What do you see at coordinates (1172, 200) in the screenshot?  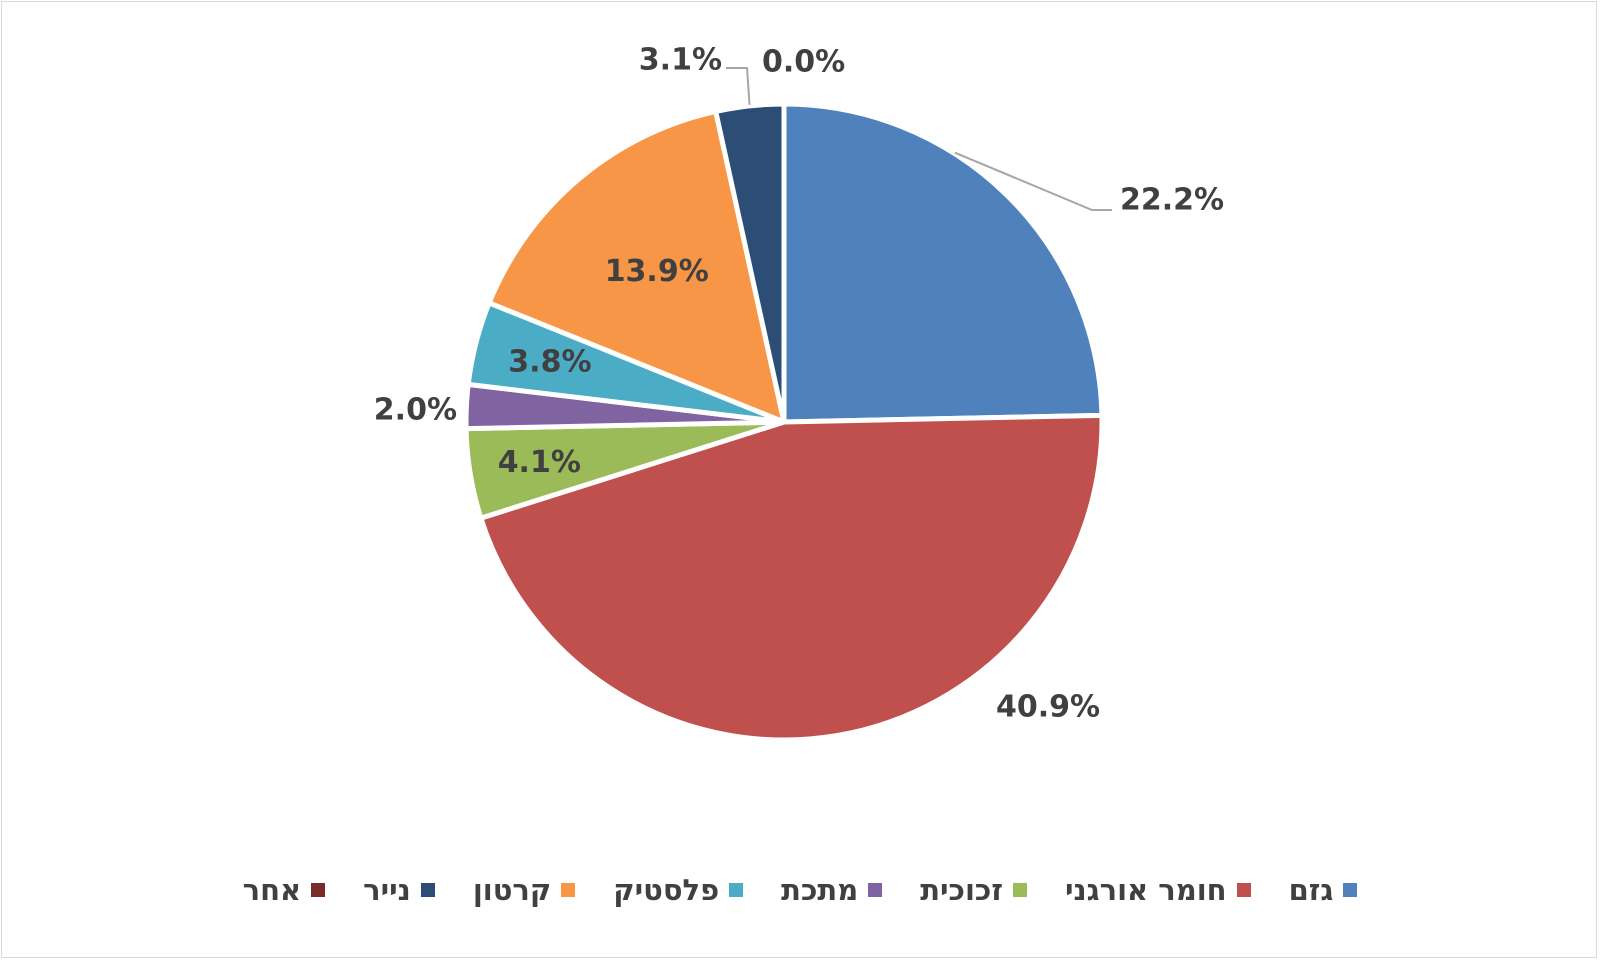 I see `data-label-0: 22.2%` at bounding box center [1172, 200].